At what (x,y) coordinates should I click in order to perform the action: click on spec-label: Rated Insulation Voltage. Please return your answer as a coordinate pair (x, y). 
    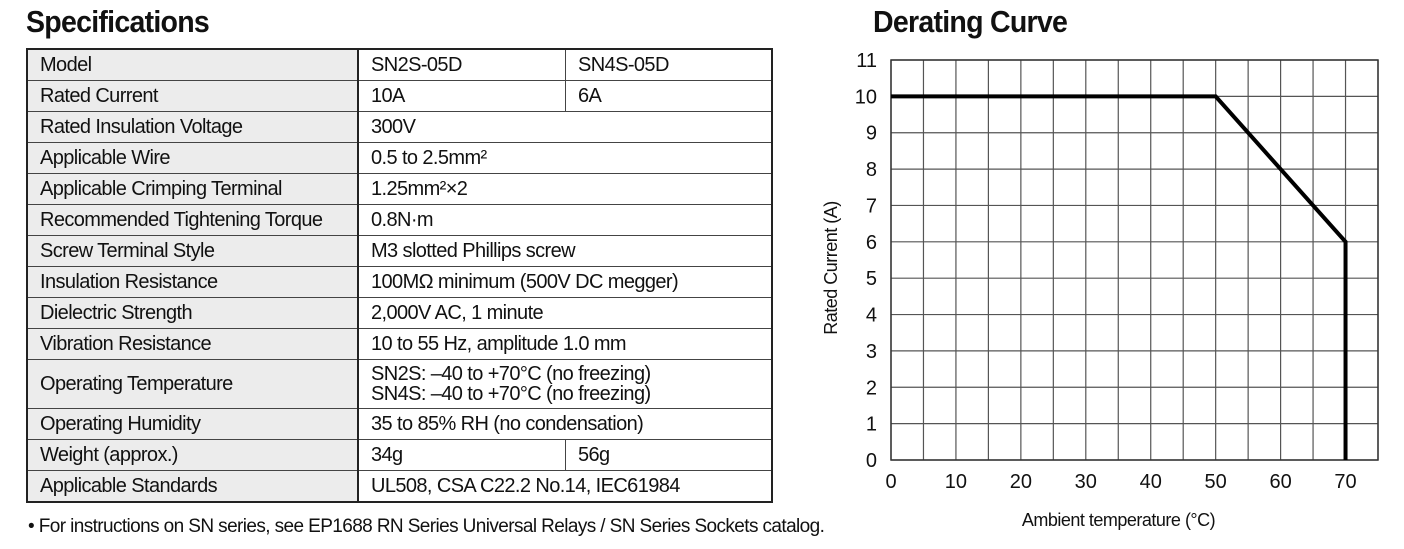
    Looking at the image, I should click on (192, 127).